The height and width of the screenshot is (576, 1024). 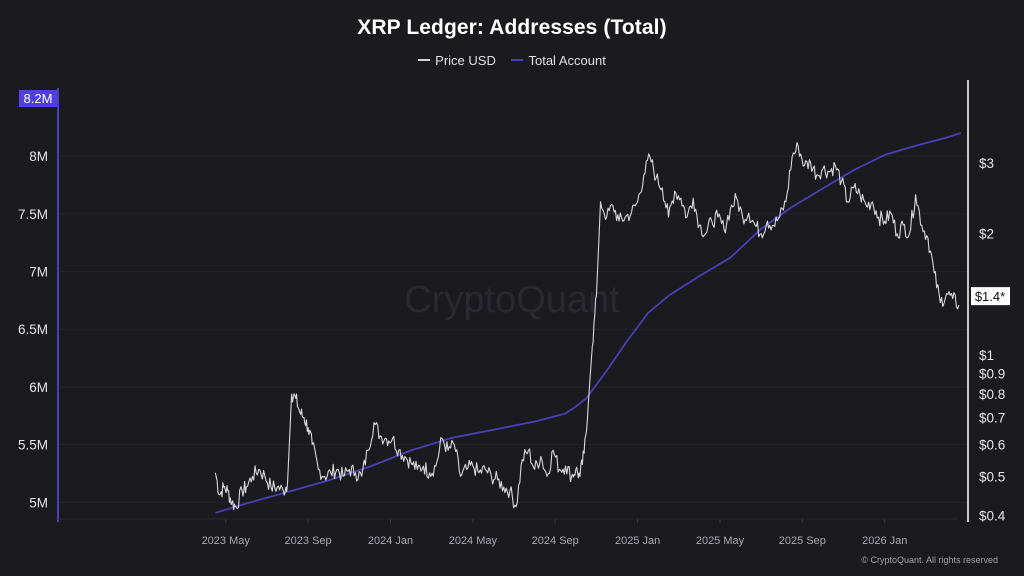 I want to click on right-axis-ticks: $0.4 $0.5 $0.6 $0.7 $0.8 $0.9 $1 $2 $3, so click(x=992, y=340).